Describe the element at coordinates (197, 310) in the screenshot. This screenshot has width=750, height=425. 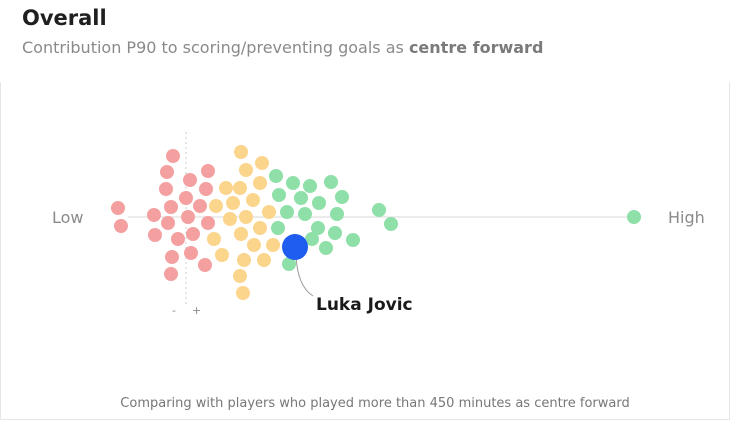
I see `plus-marker: +` at that location.